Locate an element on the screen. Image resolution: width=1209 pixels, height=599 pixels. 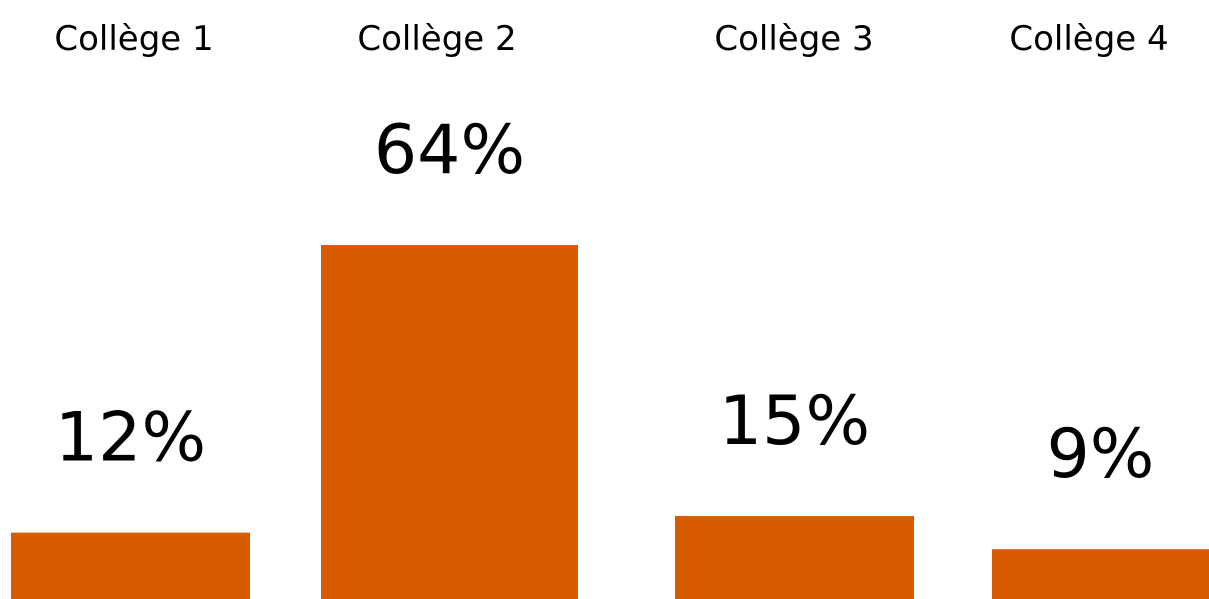
value-label-college-3: 15% is located at coordinates (794, 421).